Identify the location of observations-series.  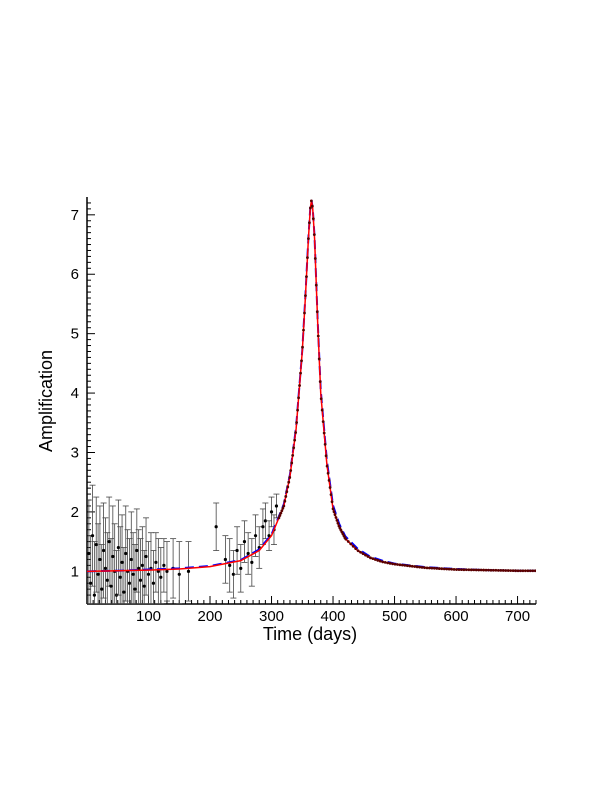
(183, 544).